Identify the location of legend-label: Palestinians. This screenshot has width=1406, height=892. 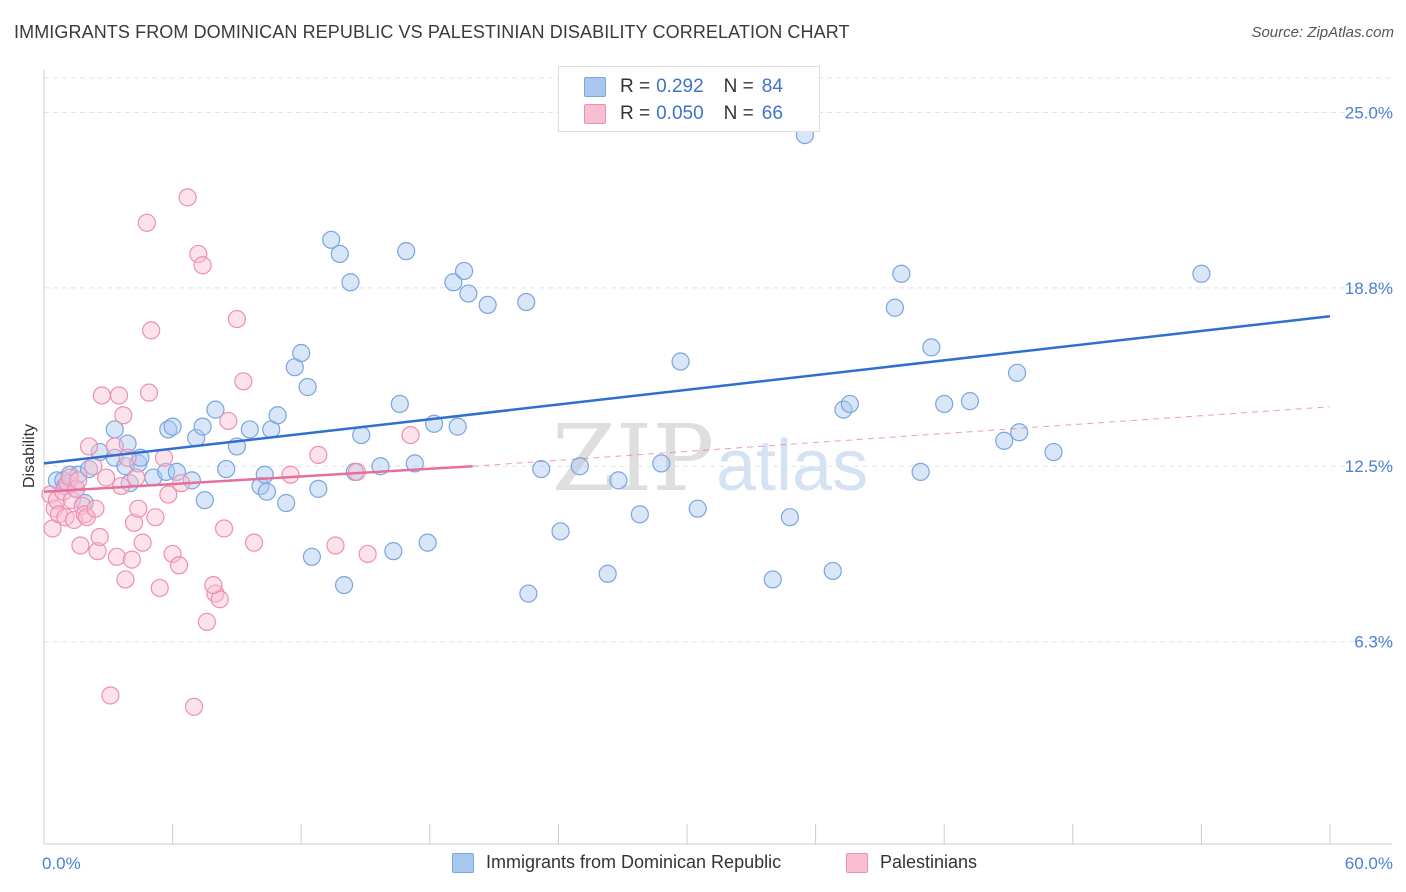
(929, 862).